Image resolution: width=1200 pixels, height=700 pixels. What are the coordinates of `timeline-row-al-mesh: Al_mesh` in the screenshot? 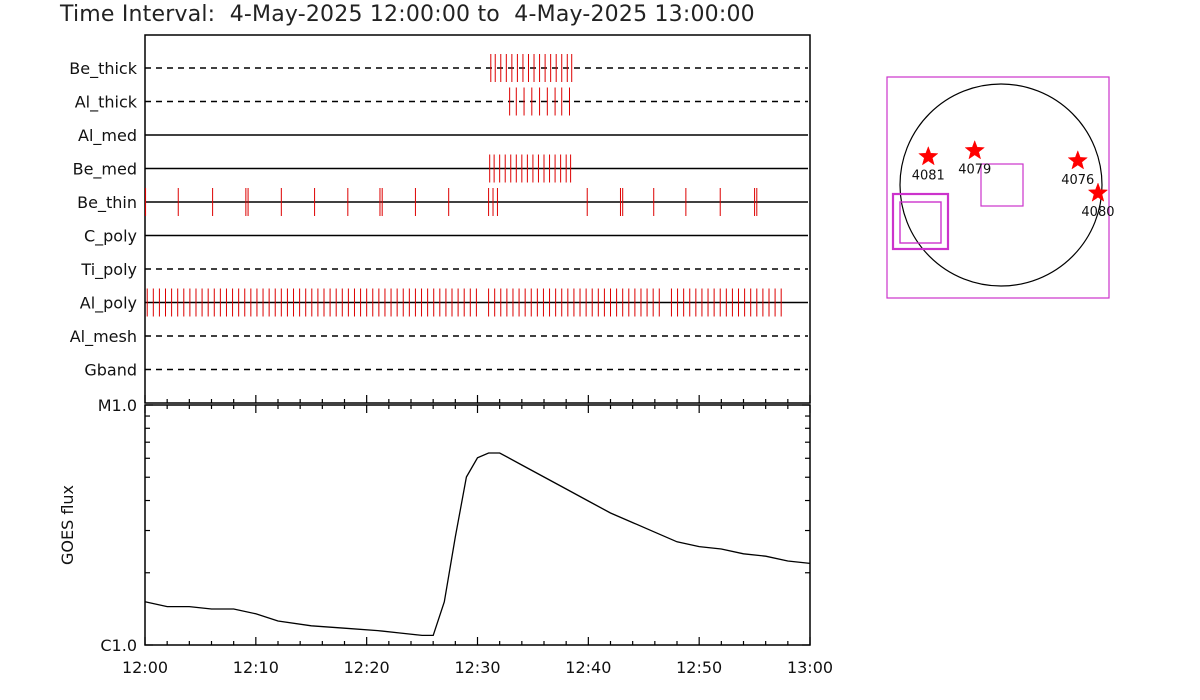 It's located at (439, 337).